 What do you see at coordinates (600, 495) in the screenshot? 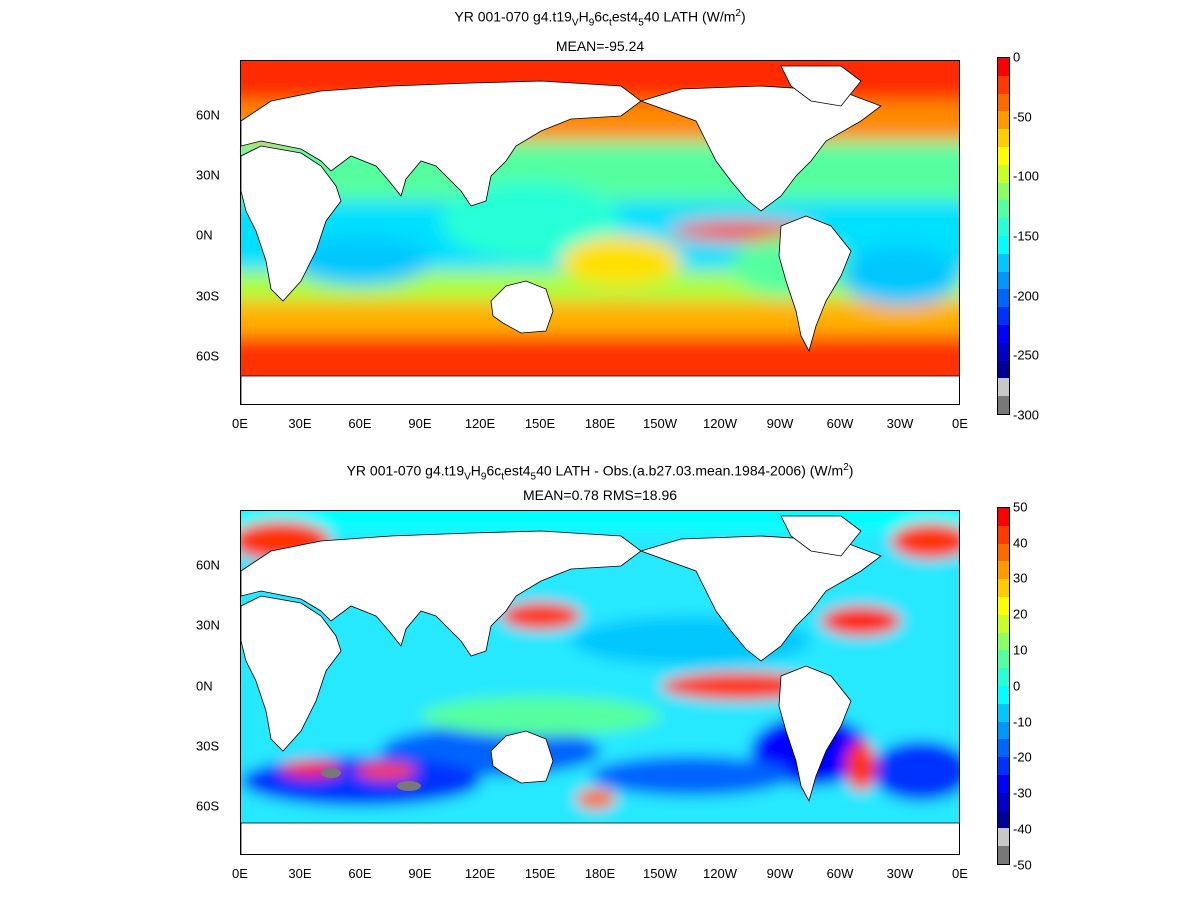
I see `panel-subtitle: MEAN=0.78 RMS=18.96` at bounding box center [600, 495].